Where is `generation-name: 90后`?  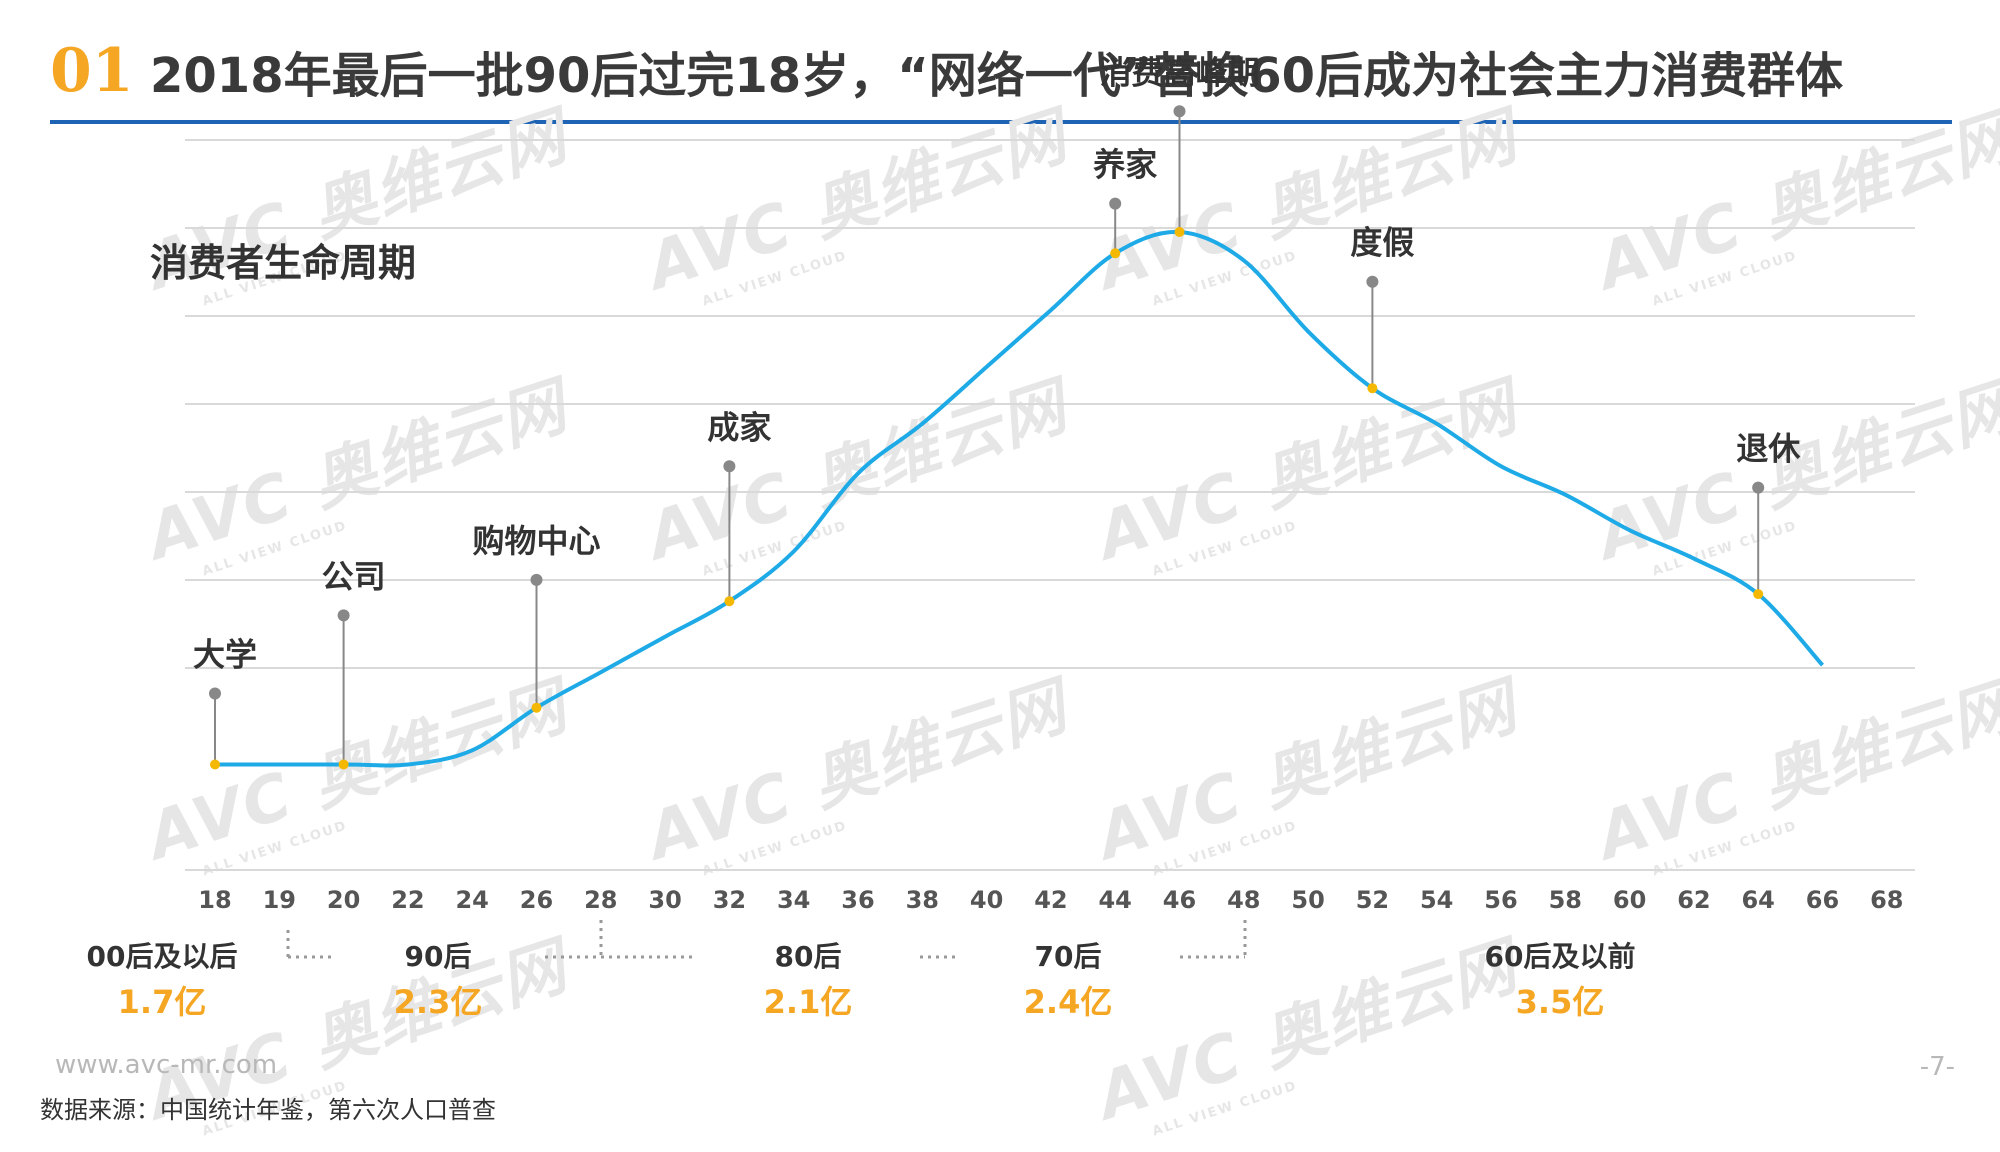
generation-name: 90后 is located at coordinates (438, 956).